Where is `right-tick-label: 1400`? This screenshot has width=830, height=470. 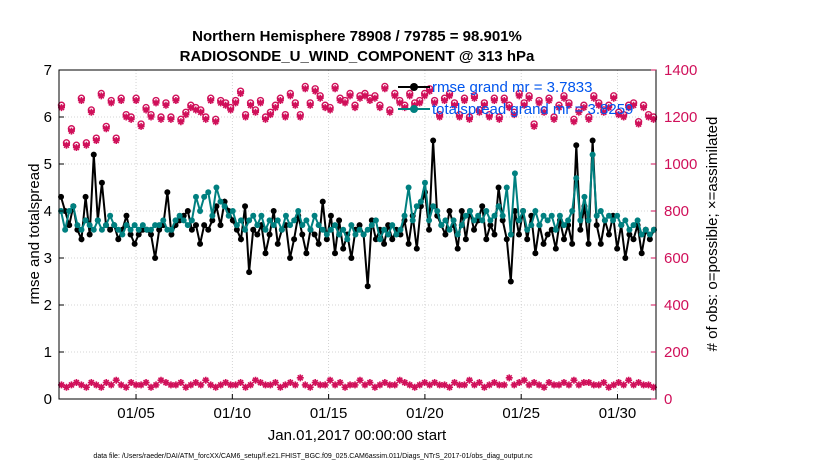 right-tick-label: 1400 is located at coordinates (680, 70).